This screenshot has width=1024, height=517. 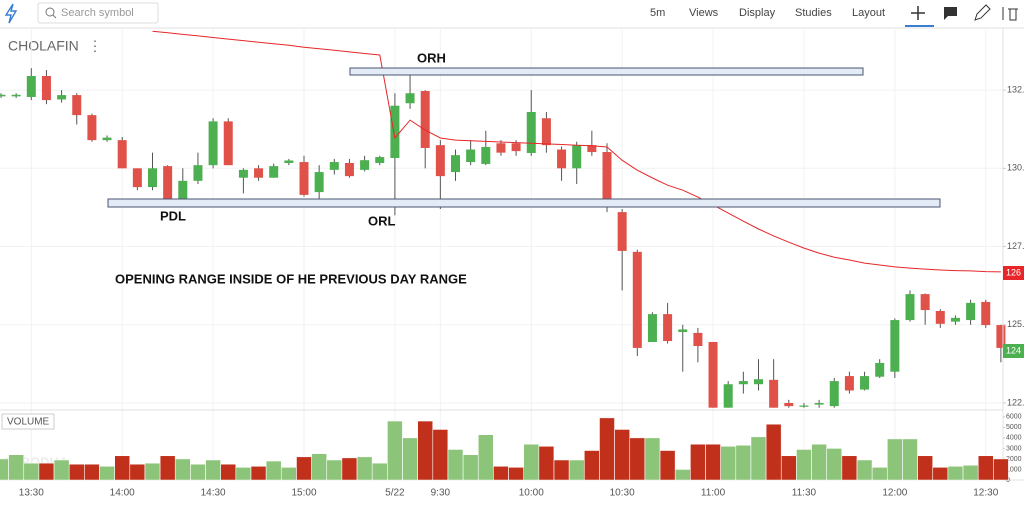 I want to click on views-menu: Views, so click(x=704, y=13).